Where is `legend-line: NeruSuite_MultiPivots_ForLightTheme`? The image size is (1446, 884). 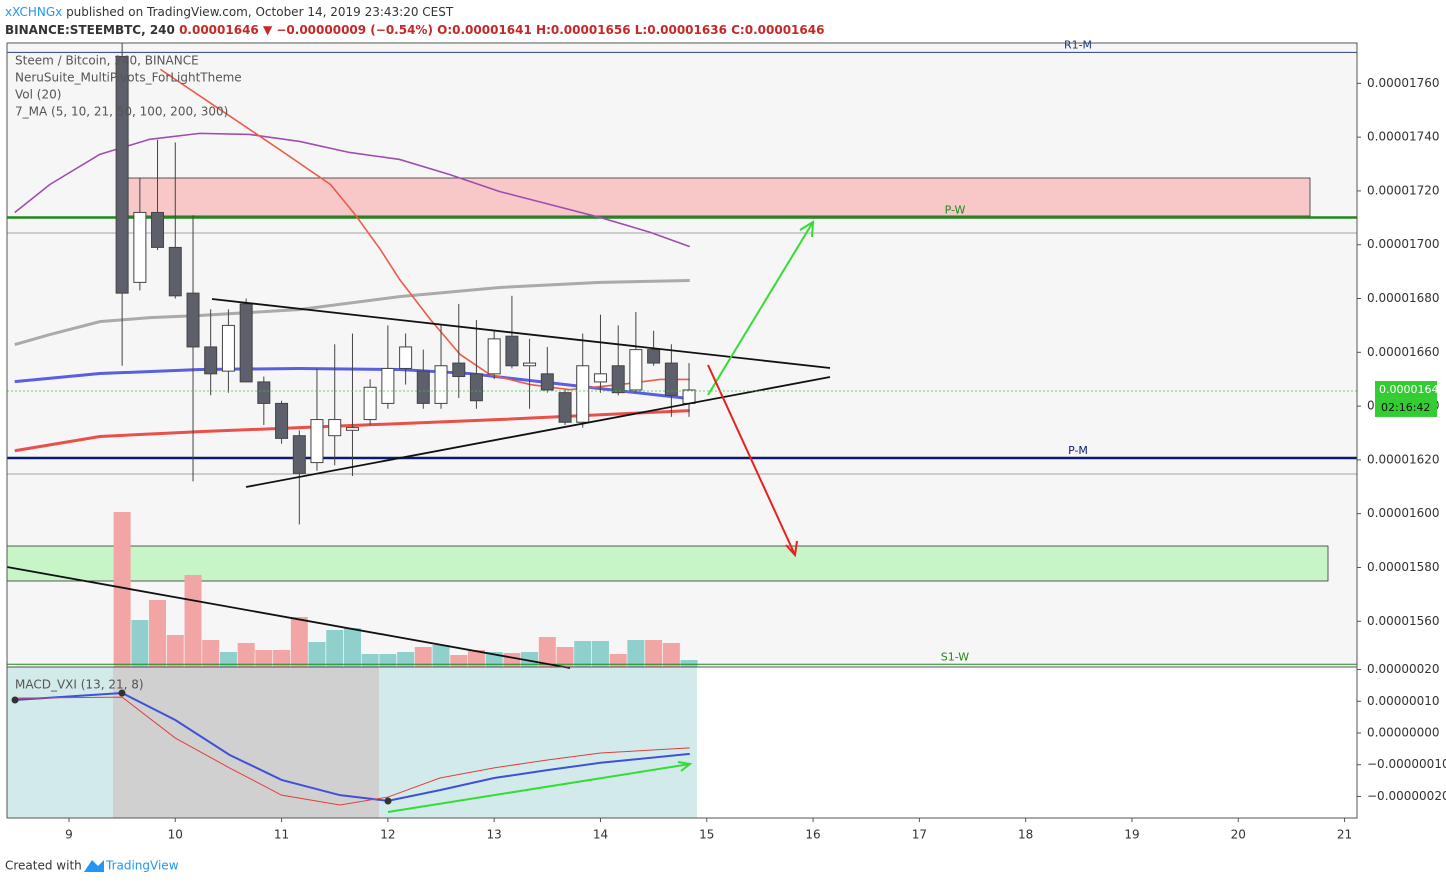 legend-line: NeruSuite_MultiPivots_ForLightTheme is located at coordinates (128, 78).